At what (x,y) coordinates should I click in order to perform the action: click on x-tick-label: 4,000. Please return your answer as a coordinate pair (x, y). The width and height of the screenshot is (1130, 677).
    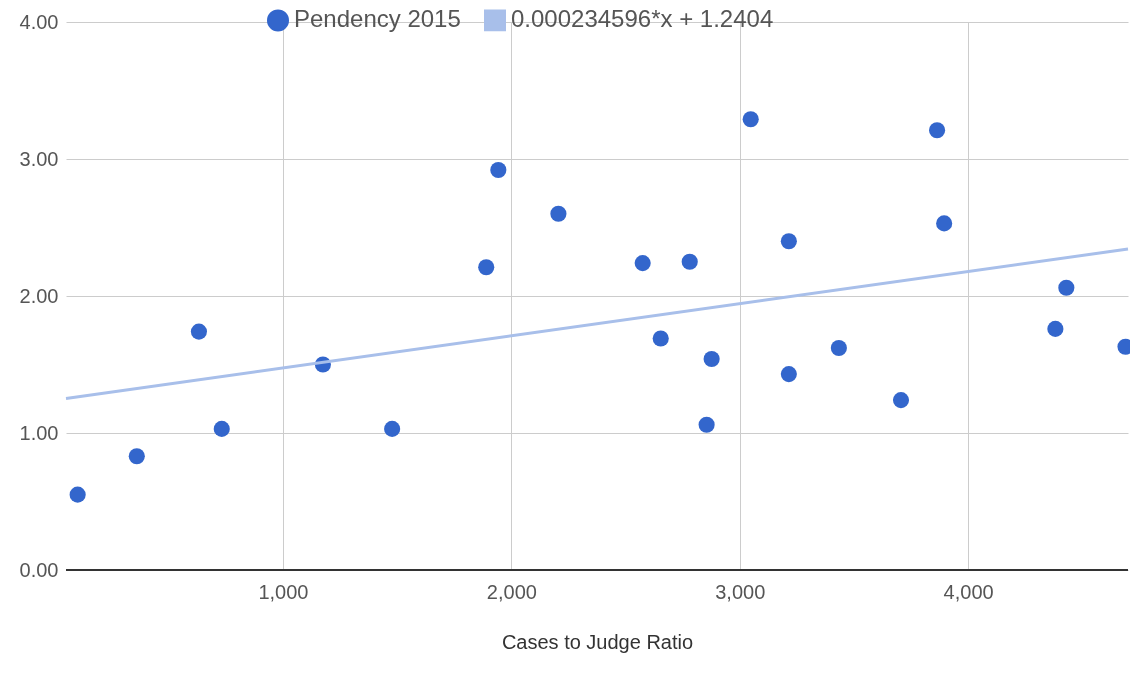
    Looking at the image, I should click on (968, 591).